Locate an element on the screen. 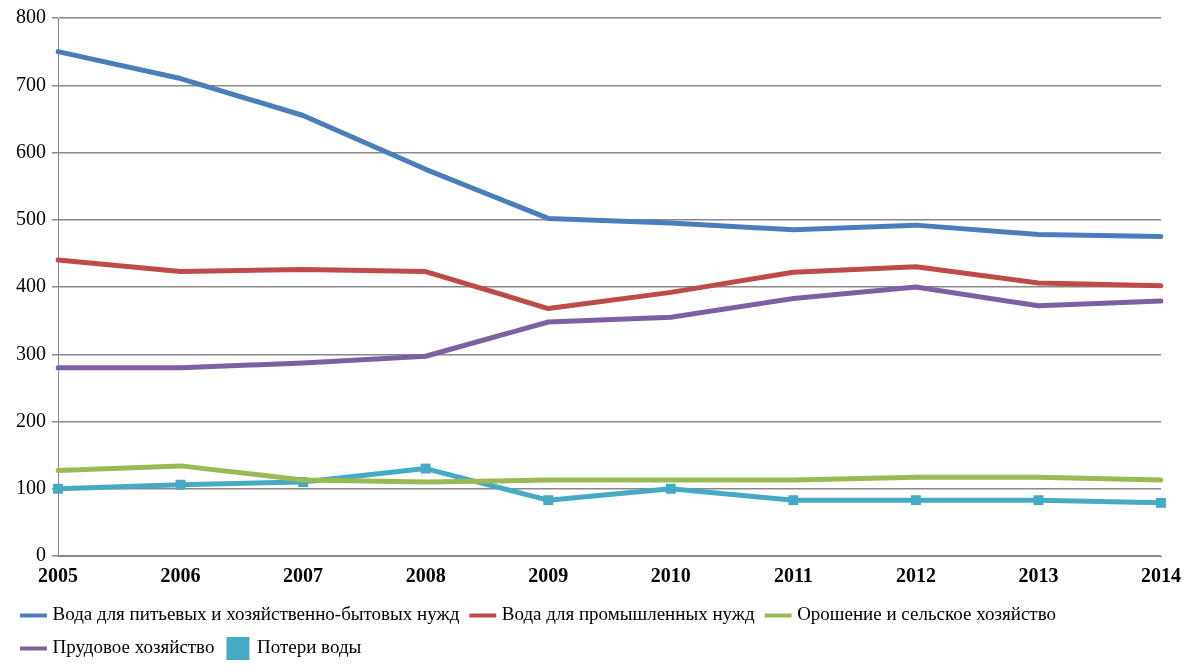  y-tick-label: 600 is located at coordinates (31, 150).